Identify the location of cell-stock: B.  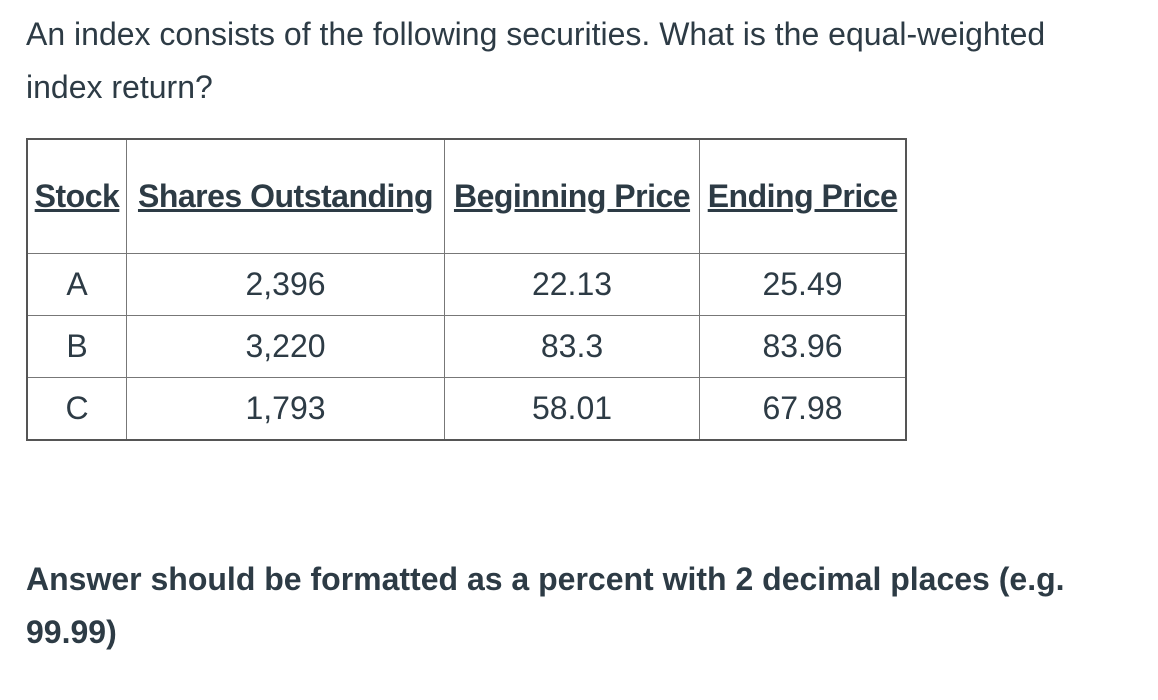
(76, 346).